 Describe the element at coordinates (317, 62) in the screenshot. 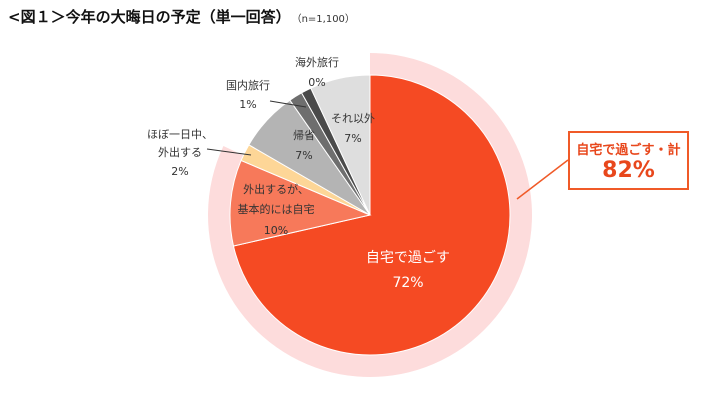

I see `label-overseas-travel-text: 海外旅行` at that location.